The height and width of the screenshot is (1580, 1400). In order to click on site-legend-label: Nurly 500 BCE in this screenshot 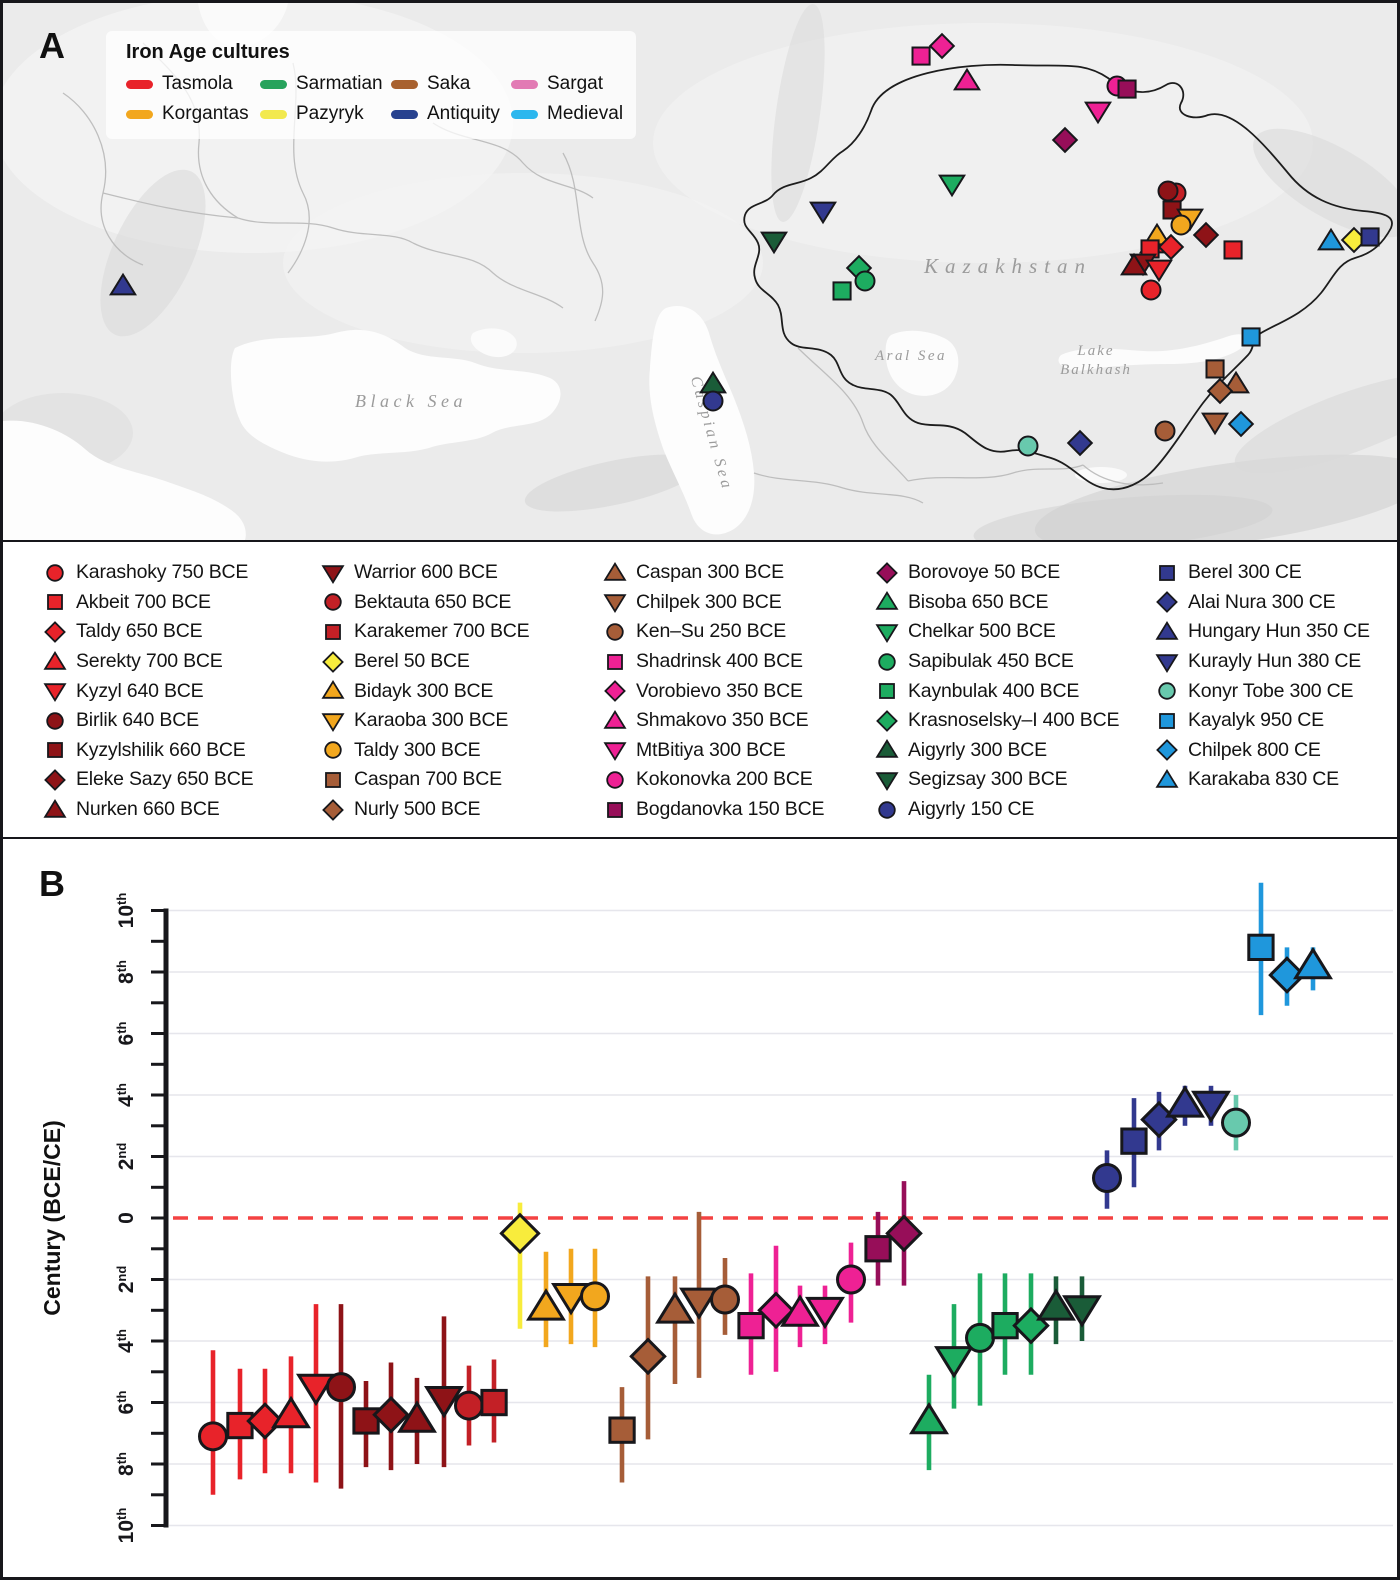, I will do `click(417, 809)`.